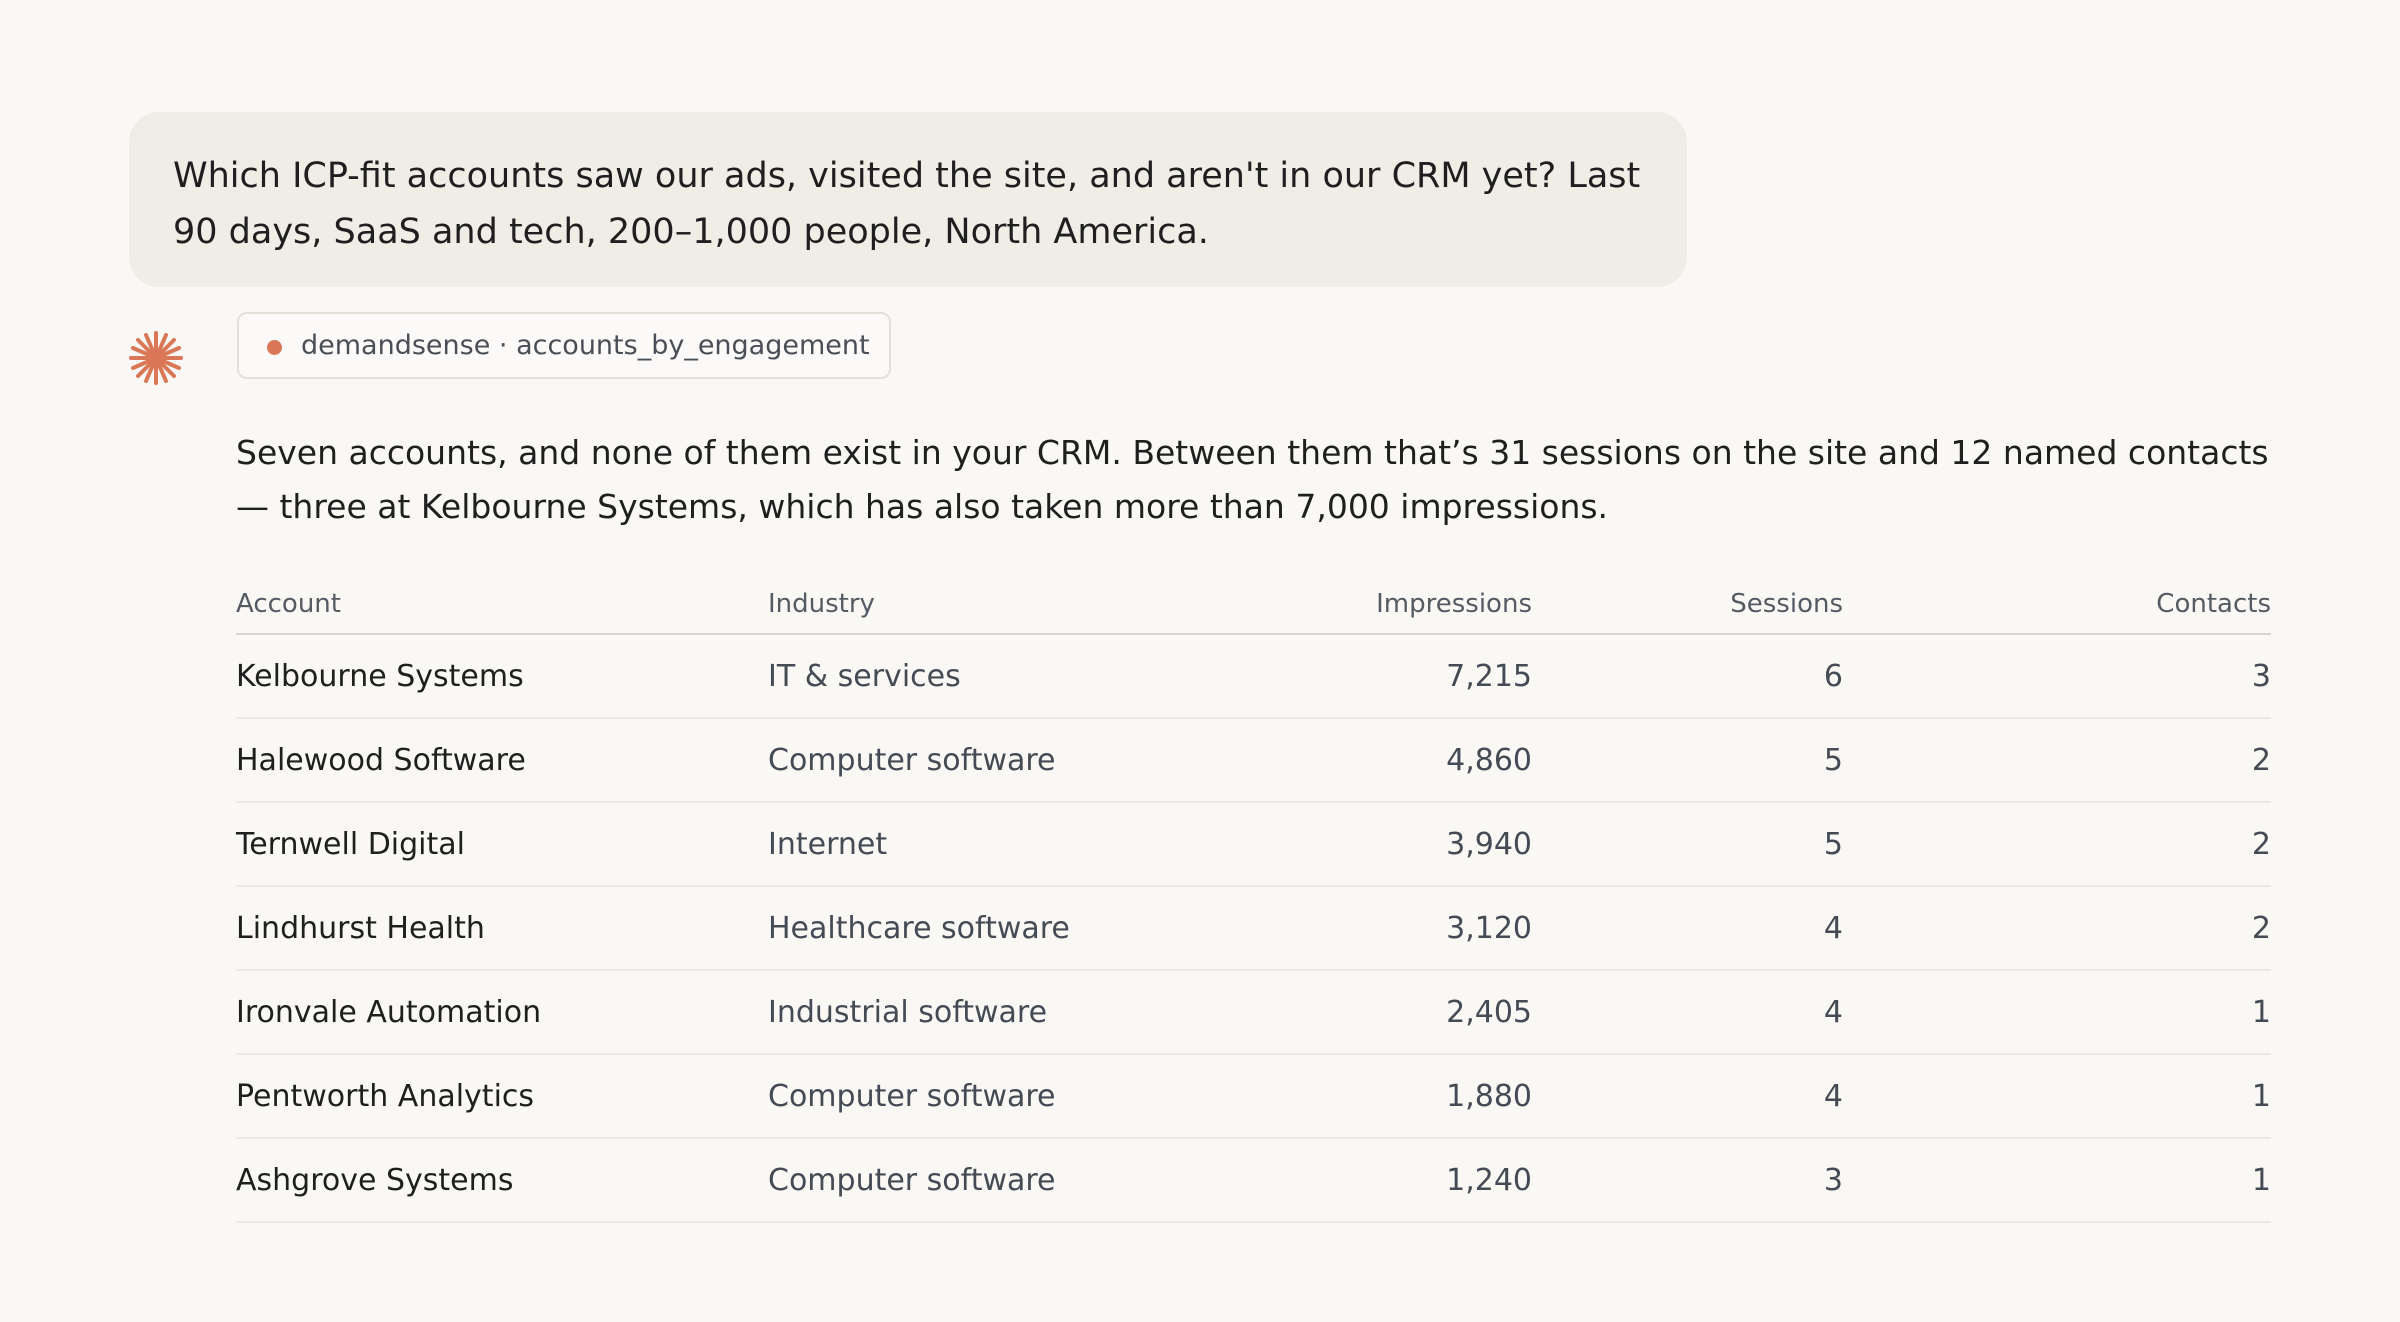 Image resolution: width=2400 pixels, height=1322 pixels. I want to click on table-cell: Kelbourne Systems, so click(502, 676).